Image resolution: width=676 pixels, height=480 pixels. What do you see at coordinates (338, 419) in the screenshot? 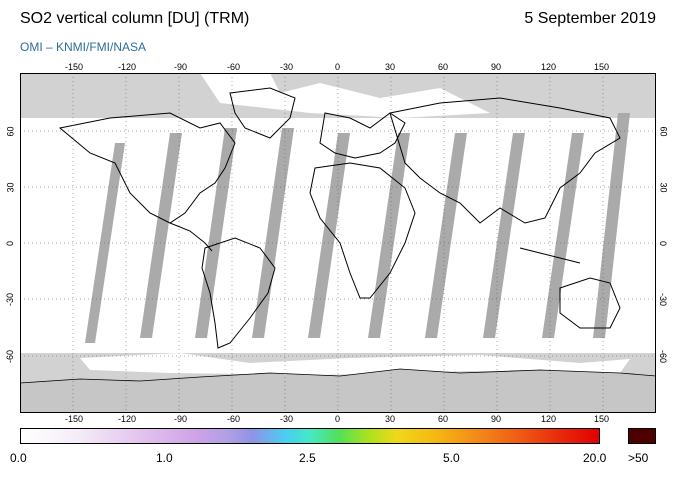
I see `lon-tick-bottom: 0` at bounding box center [338, 419].